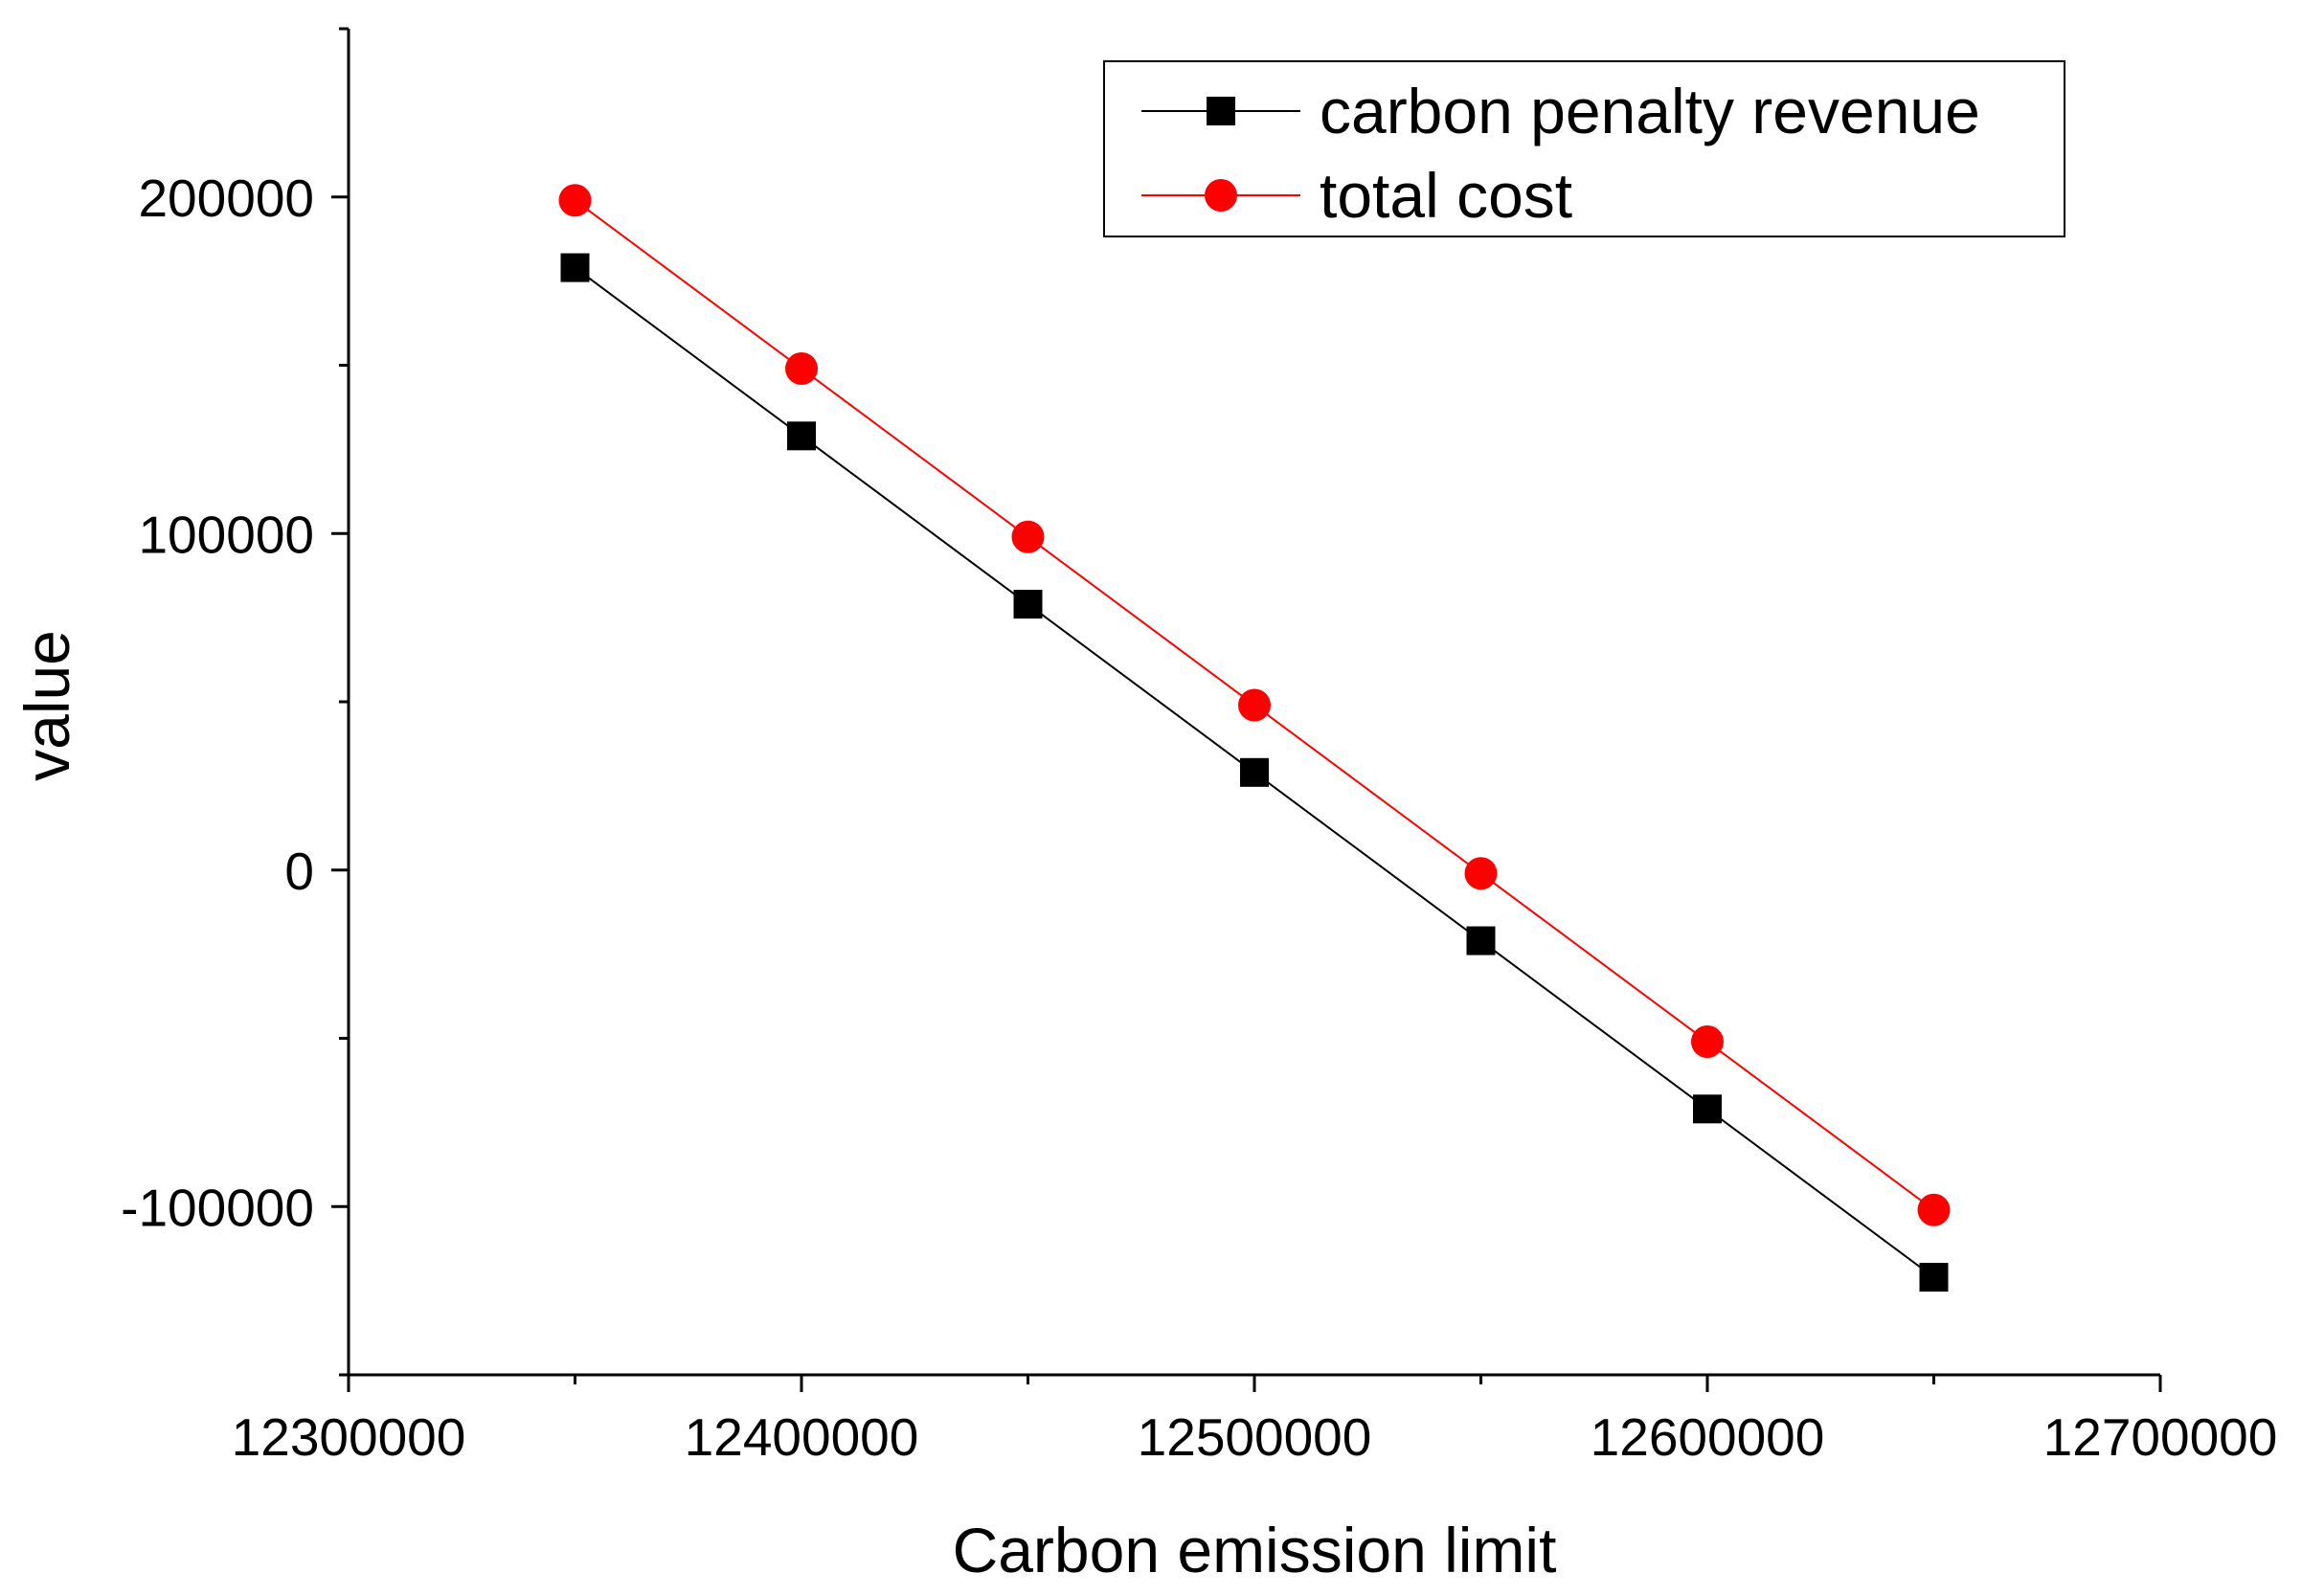 This screenshot has width=2302, height=1596. Describe the element at coordinates (46, 705) in the screenshot. I see `y-axis-title: value` at that location.